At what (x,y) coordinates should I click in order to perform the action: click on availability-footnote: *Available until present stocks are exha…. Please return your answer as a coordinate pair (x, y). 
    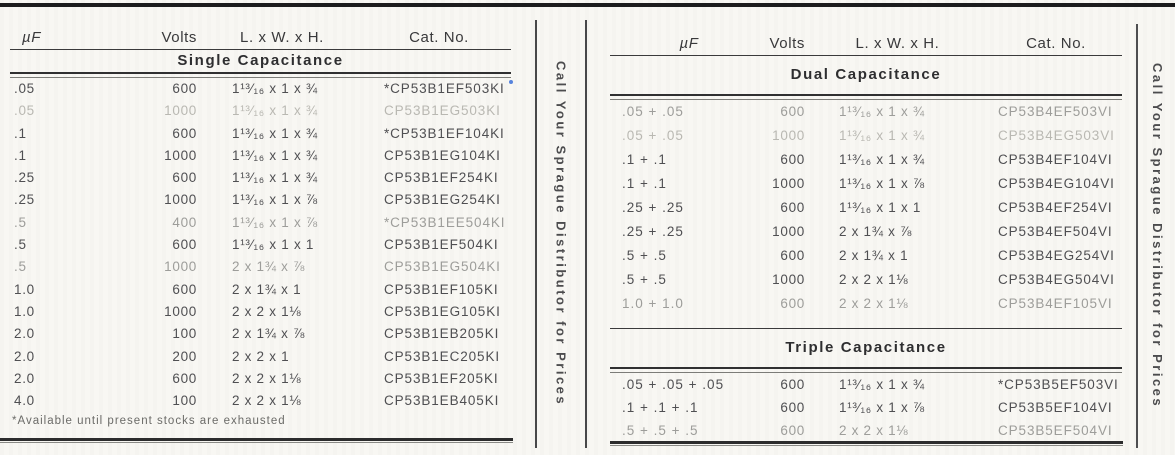
    Looking at the image, I should click on (149, 421).